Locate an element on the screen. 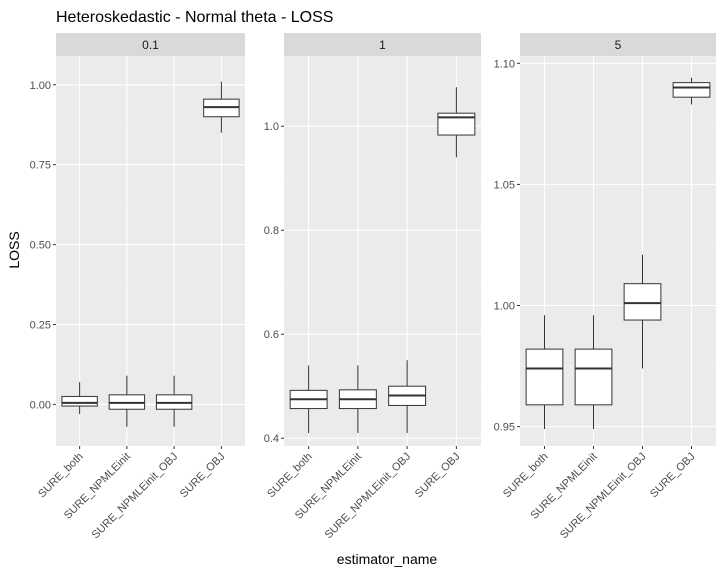  y-tick-label: 0.50 is located at coordinates (40, 246).